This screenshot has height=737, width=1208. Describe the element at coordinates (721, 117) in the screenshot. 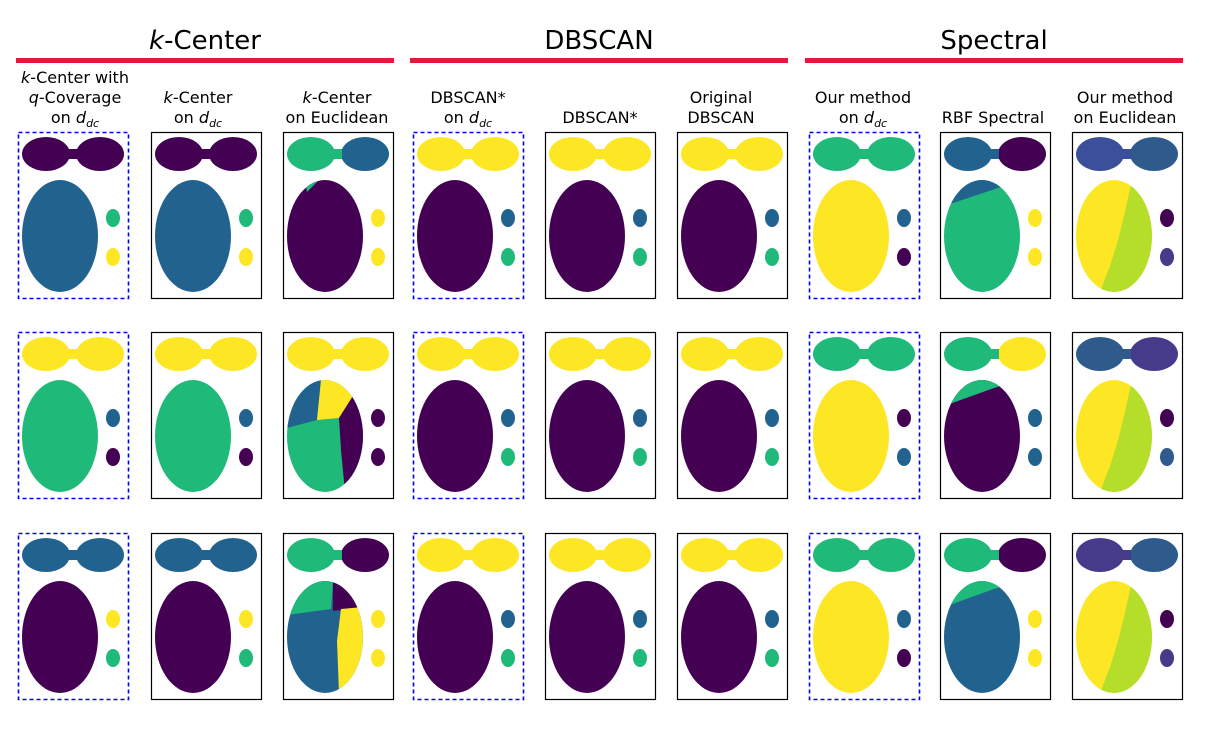

I see `column-title-line: DBSCAN` at that location.